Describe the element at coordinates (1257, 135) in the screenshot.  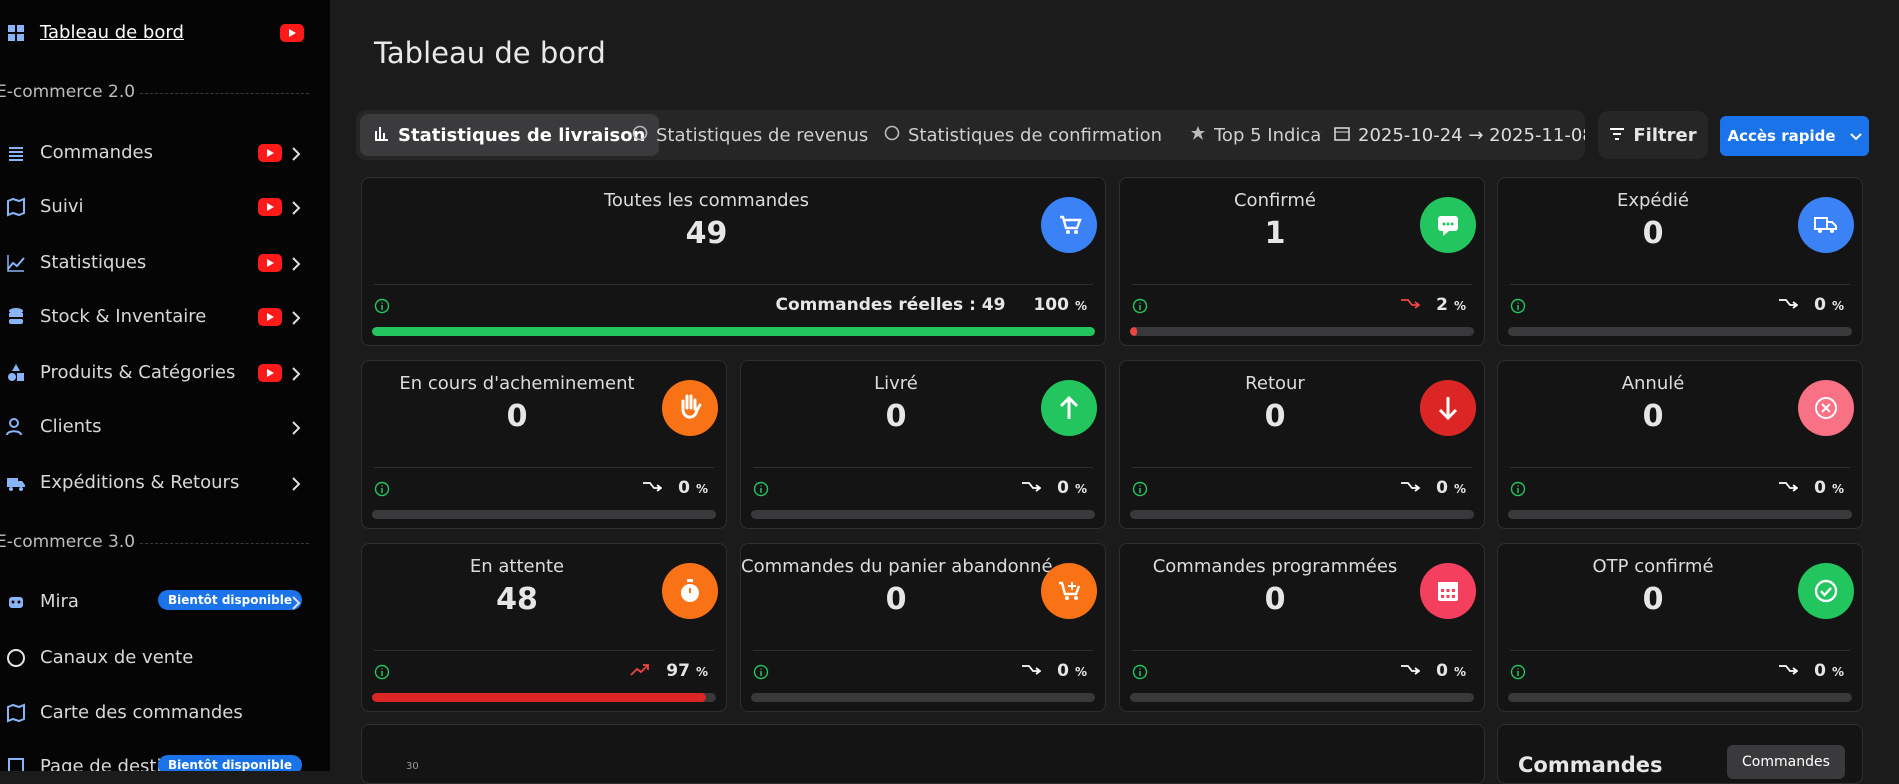
I see `tab: Top 5 Indicate` at that location.